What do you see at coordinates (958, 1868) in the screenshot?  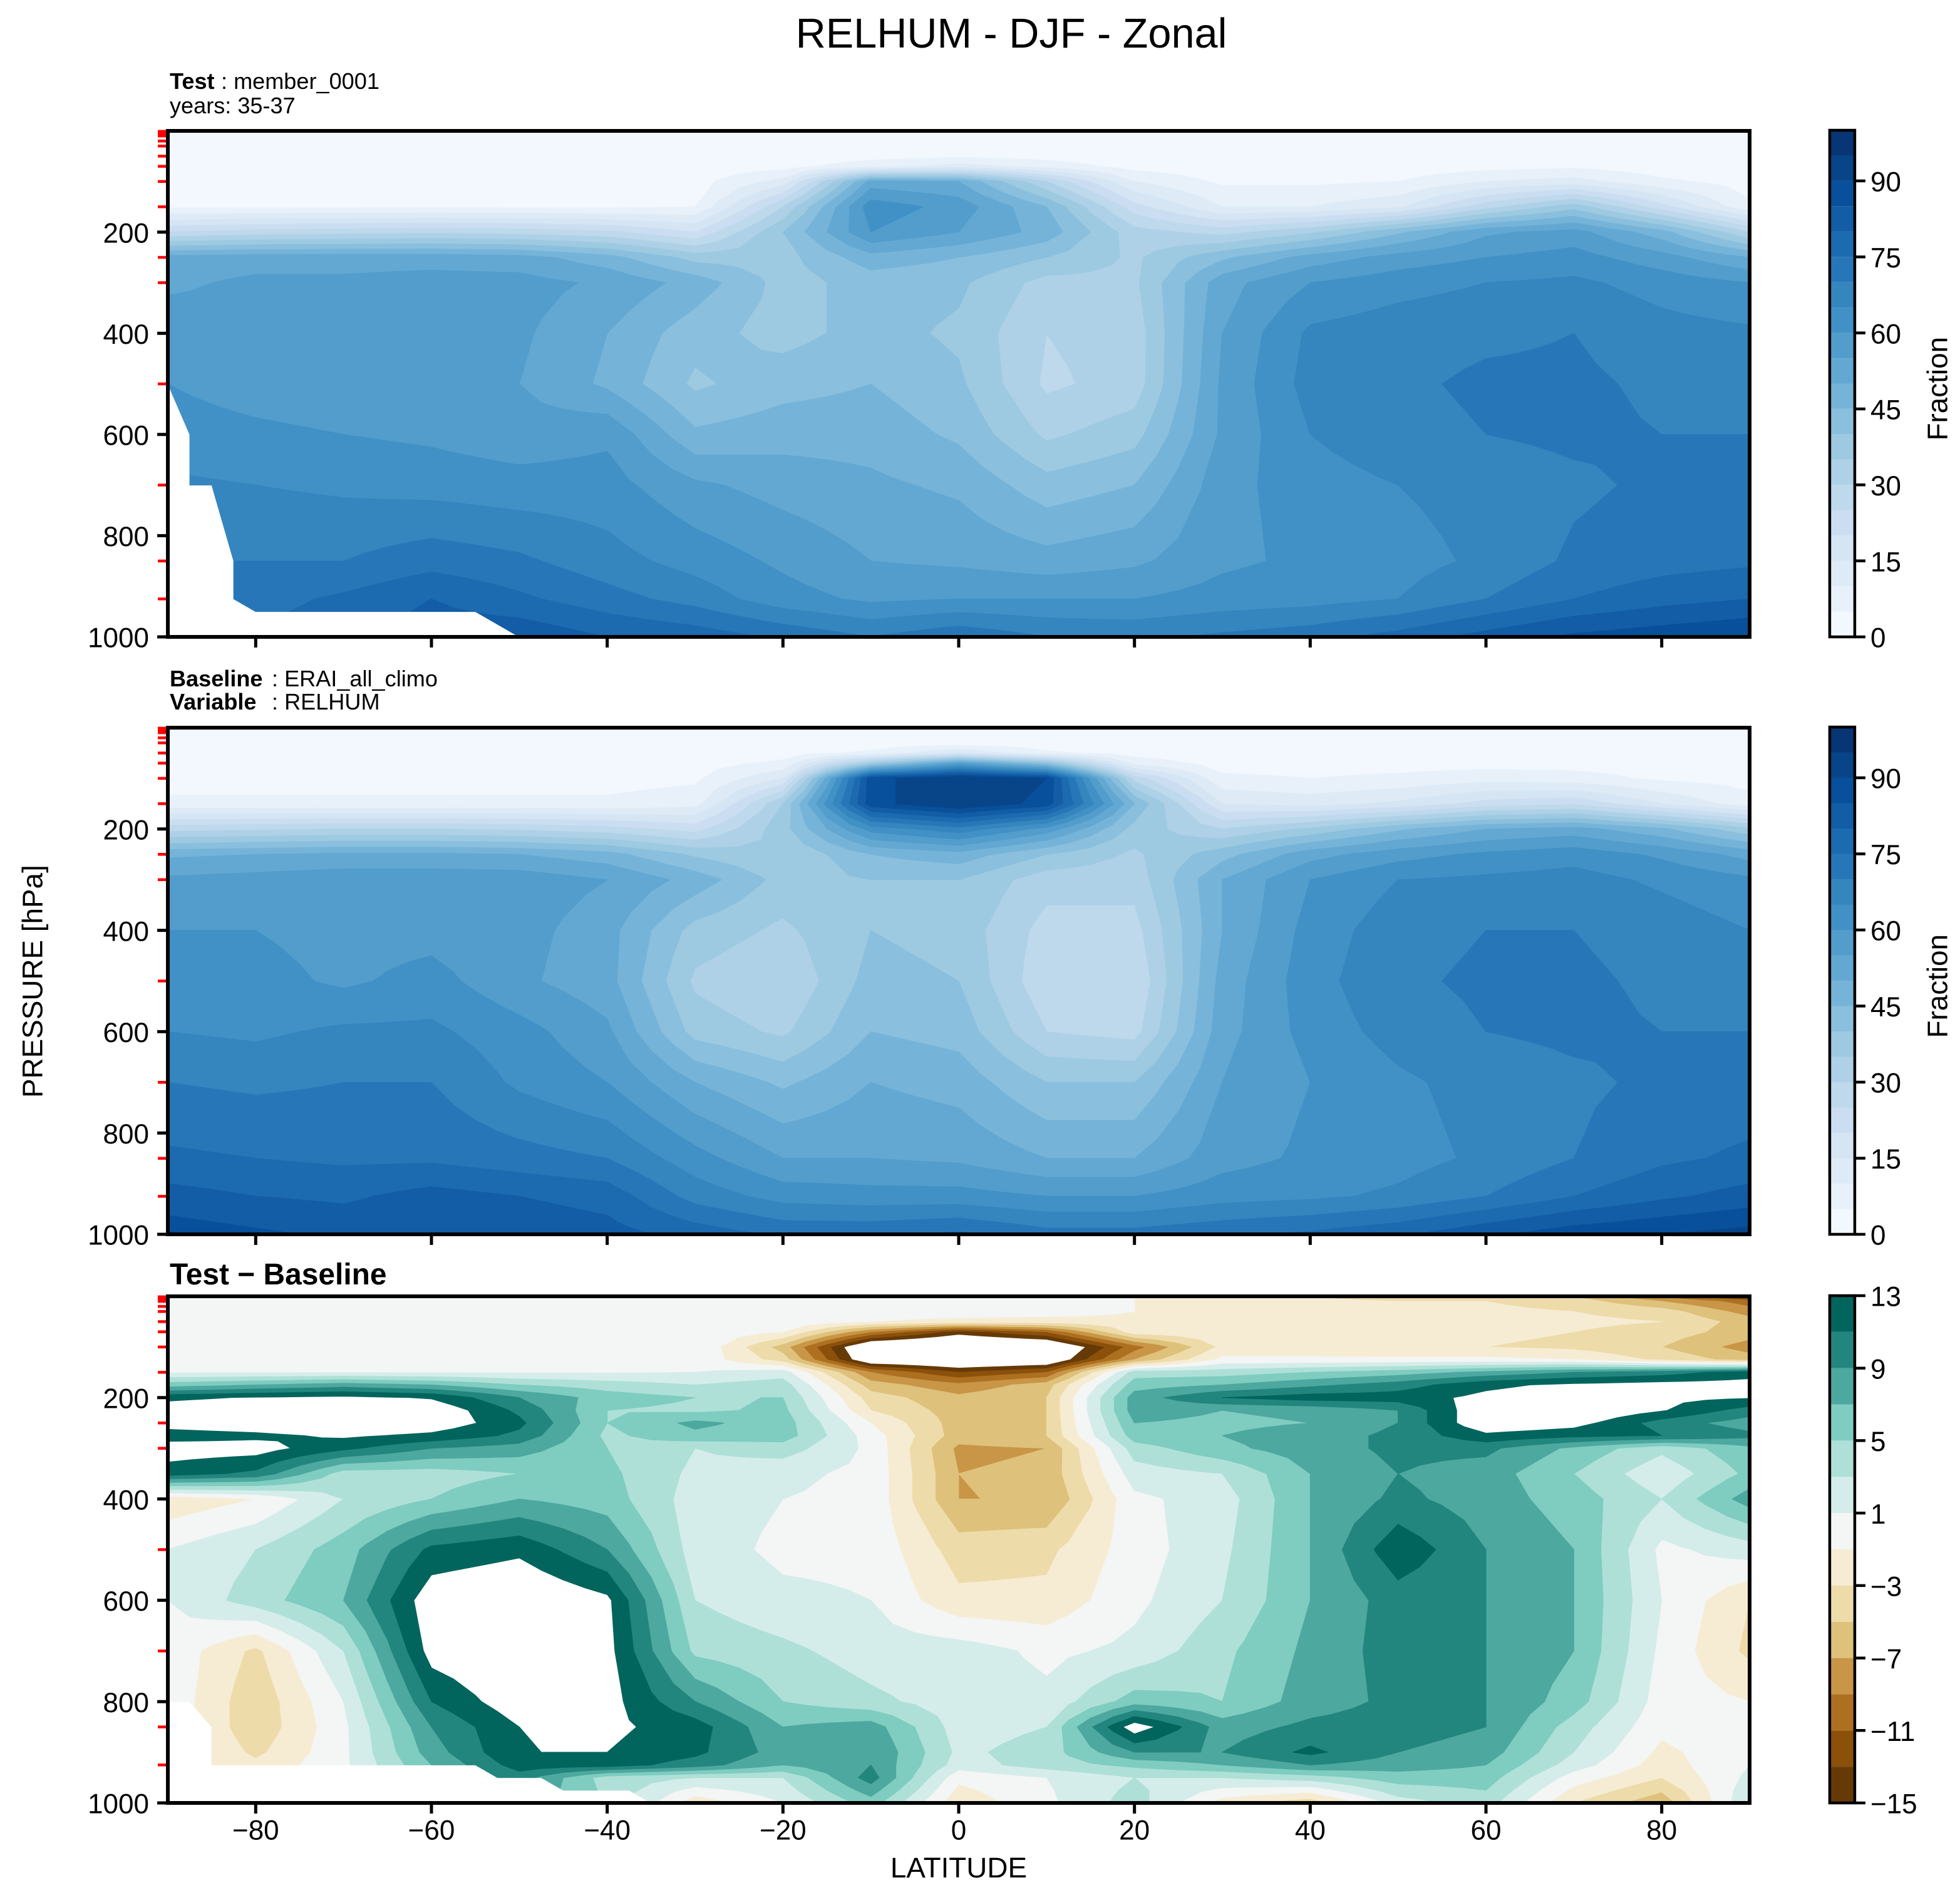 I see `svg-text: LATITUDE` at bounding box center [958, 1868].